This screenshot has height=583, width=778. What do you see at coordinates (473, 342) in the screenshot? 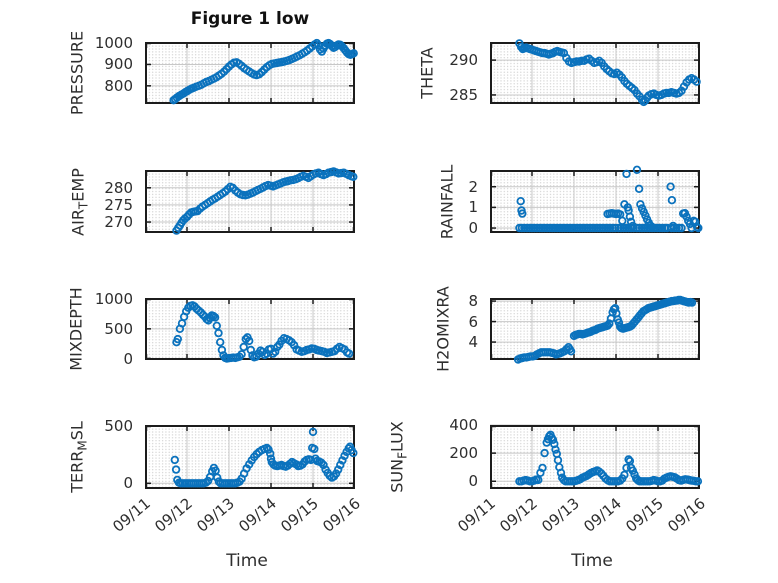
I see `y-tick-label: 4` at bounding box center [473, 342].